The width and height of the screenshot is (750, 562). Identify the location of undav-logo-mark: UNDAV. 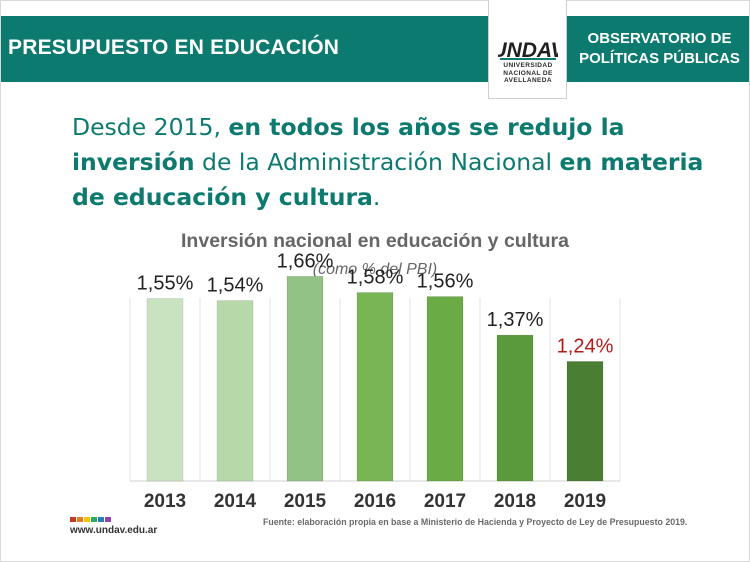
(528, 49).